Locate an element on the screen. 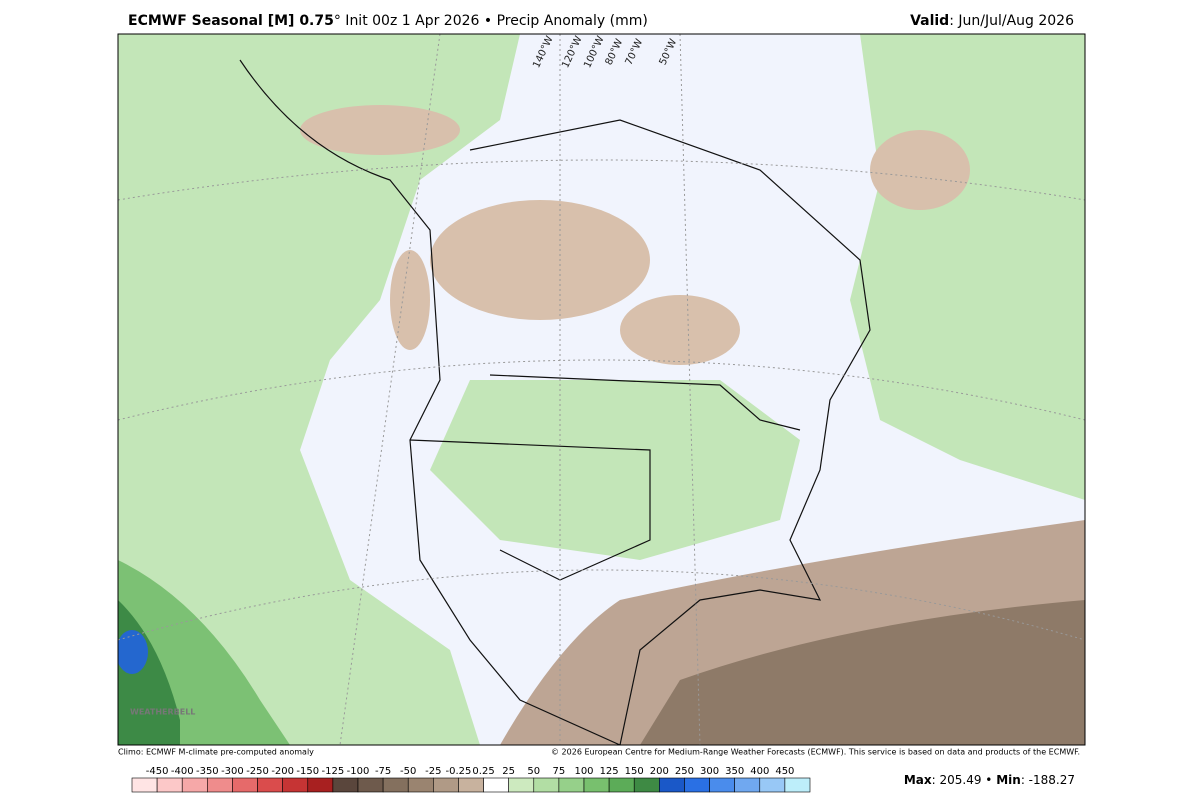  colorbar-label: -25 is located at coordinates (433, 771).